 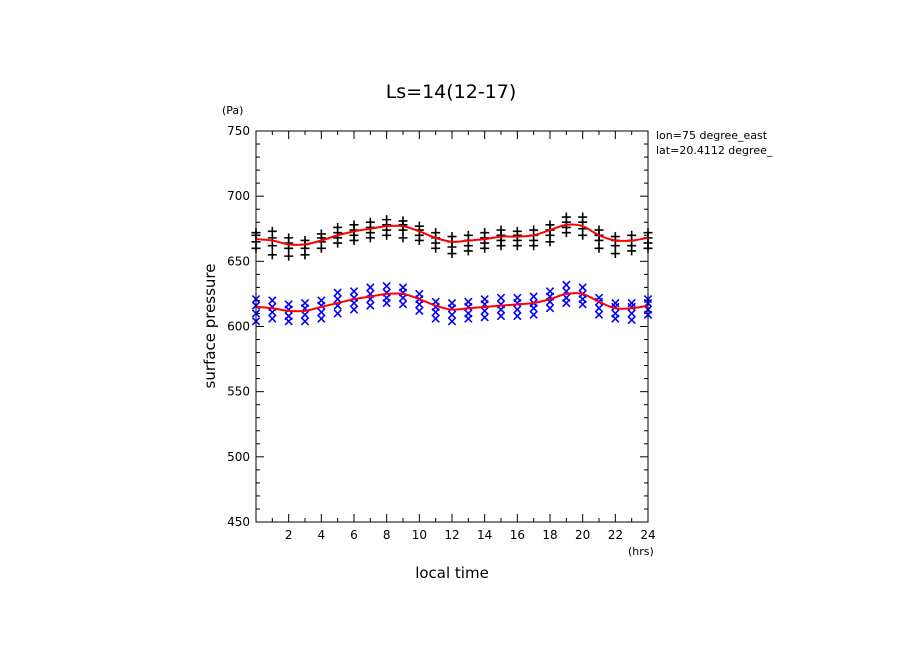 What do you see at coordinates (354, 535) in the screenshot?
I see `x-tick-label: 6` at bounding box center [354, 535].